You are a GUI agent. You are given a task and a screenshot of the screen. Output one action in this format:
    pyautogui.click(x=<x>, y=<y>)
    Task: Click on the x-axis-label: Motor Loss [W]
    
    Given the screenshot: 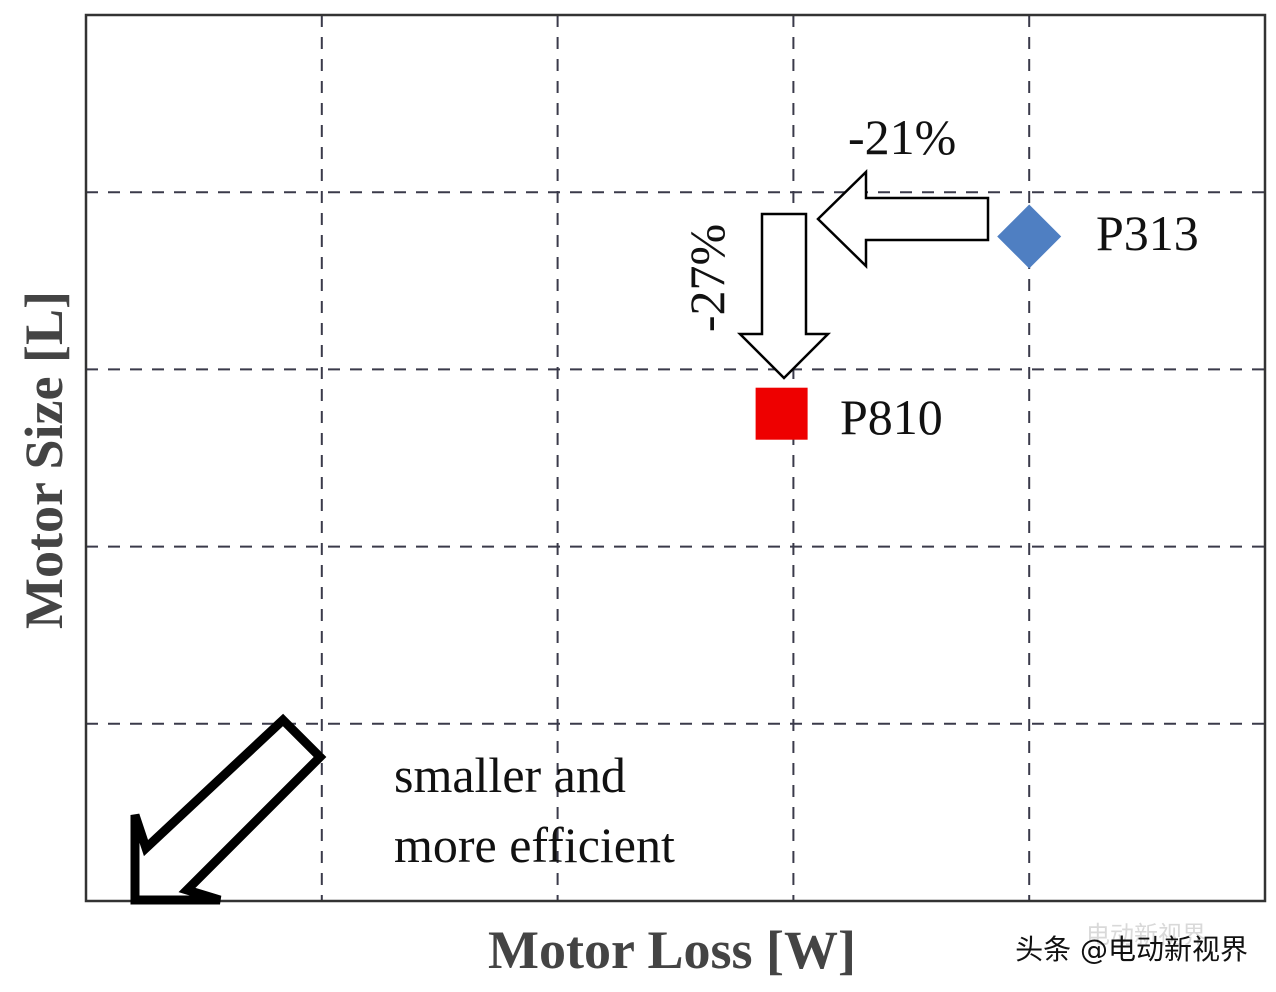 What is the action you would take?
    pyautogui.click(x=672, y=950)
    